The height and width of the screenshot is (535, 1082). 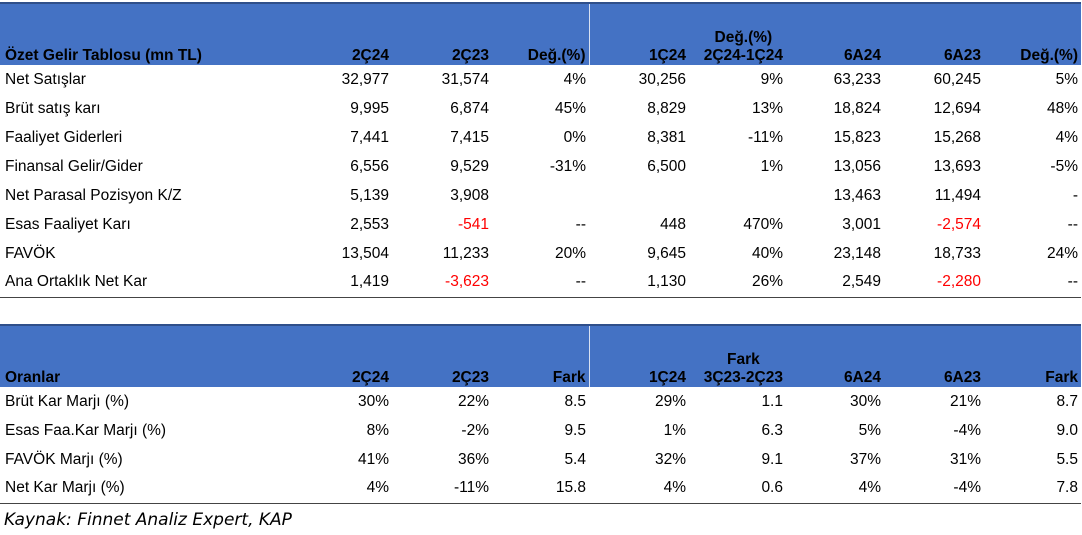 I want to click on income-cell: 5%, so click(x=1066, y=79).